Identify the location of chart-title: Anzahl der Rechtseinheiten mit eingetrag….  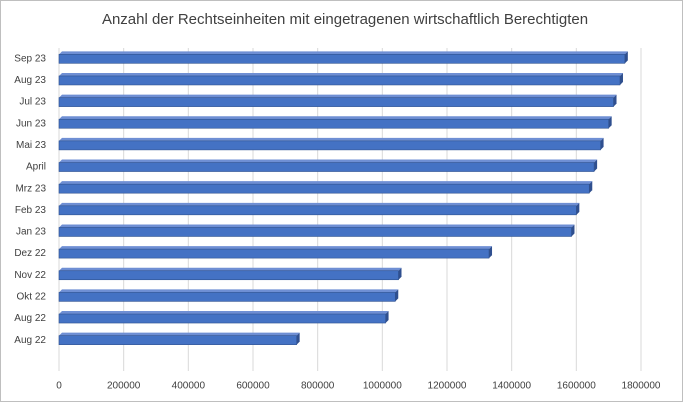
(345, 19).